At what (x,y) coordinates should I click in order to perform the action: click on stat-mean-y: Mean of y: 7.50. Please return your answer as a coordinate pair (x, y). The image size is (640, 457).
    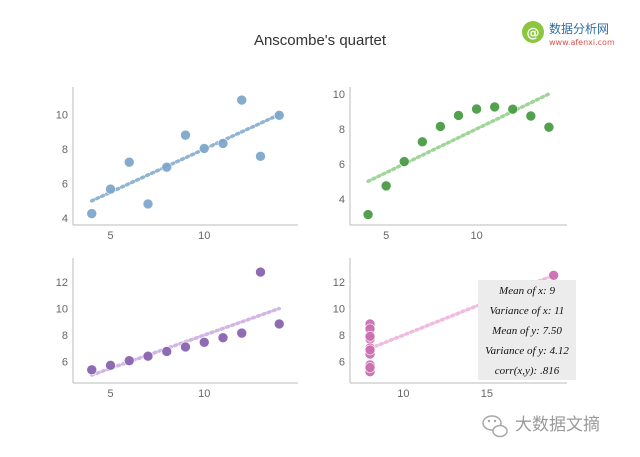
    Looking at the image, I should click on (526, 331).